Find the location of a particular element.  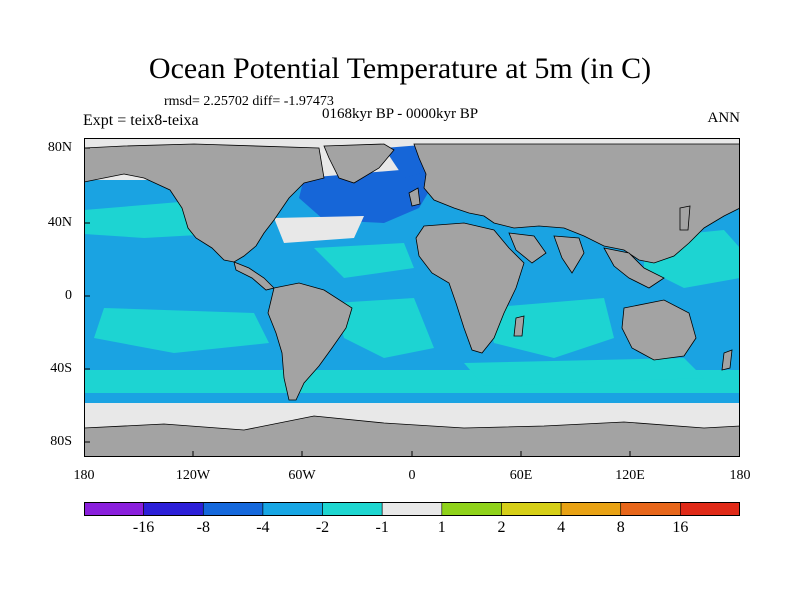

lat-label-40s: 40S is located at coordinates (61, 368).